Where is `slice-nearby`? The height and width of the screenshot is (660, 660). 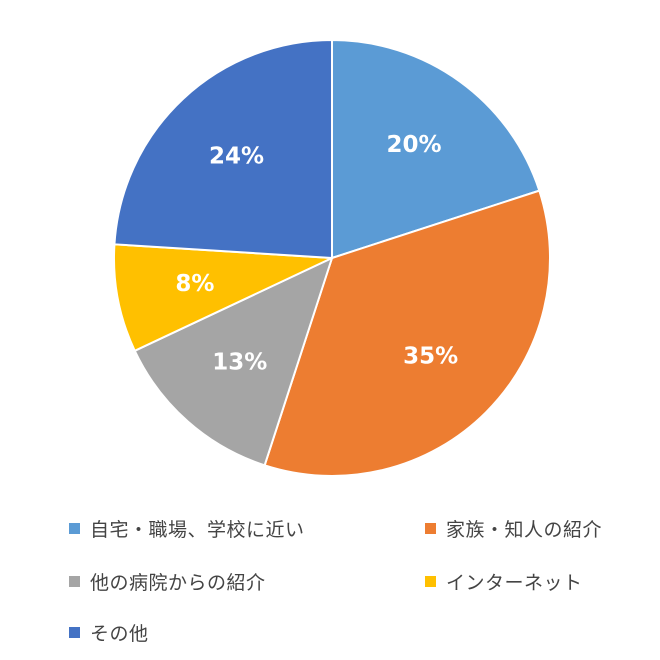 slice-nearby is located at coordinates (436, 149).